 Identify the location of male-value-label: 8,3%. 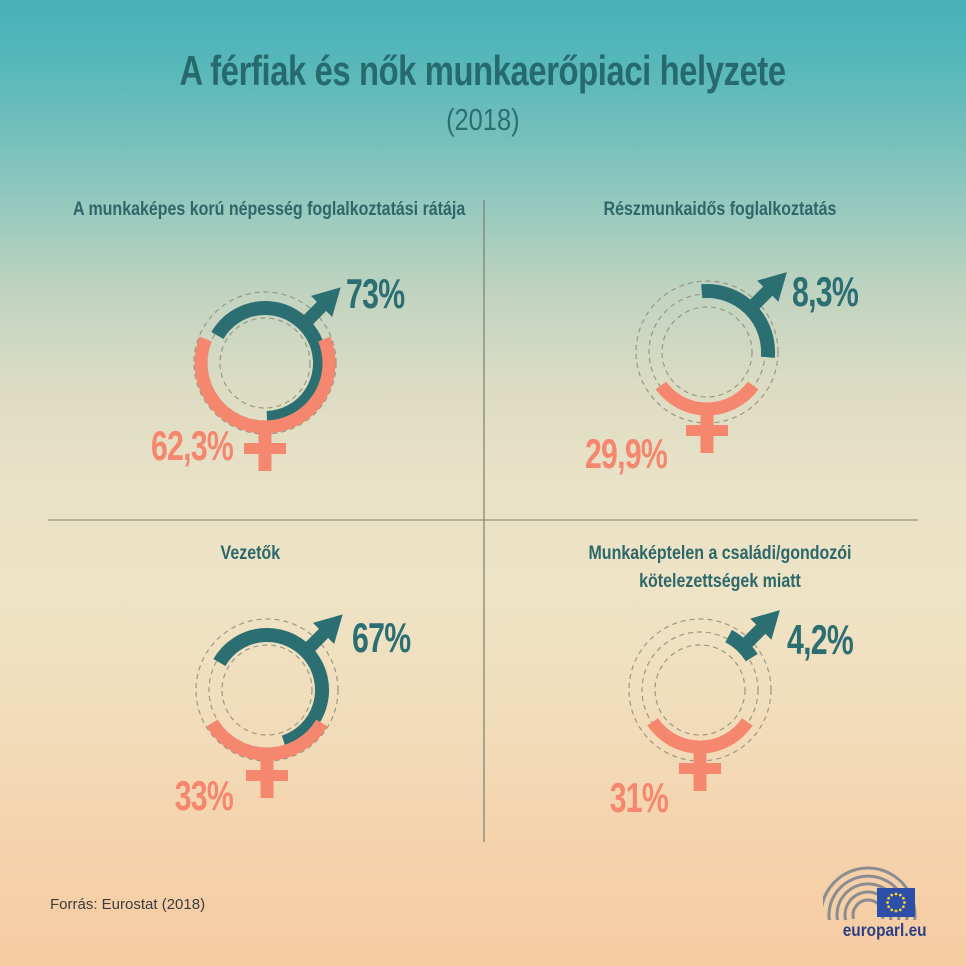
(825, 291).